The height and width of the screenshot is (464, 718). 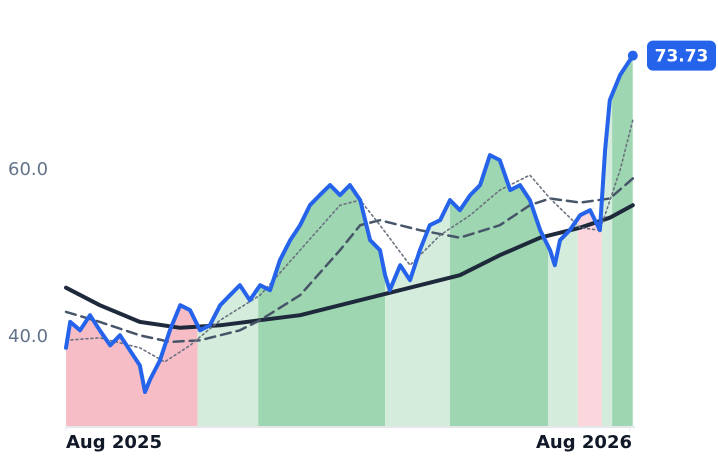 What do you see at coordinates (28, 169) in the screenshot?
I see `y-tick-label: 60.0` at bounding box center [28, 169].